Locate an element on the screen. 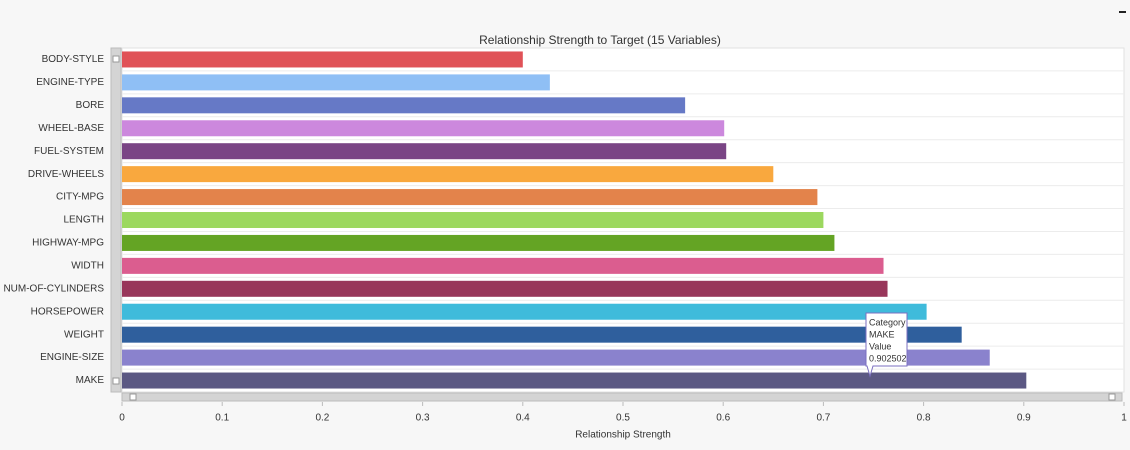 This screenshot has width=1130, height=450. tooltip-text: Value is located at coordinates (880, 346).